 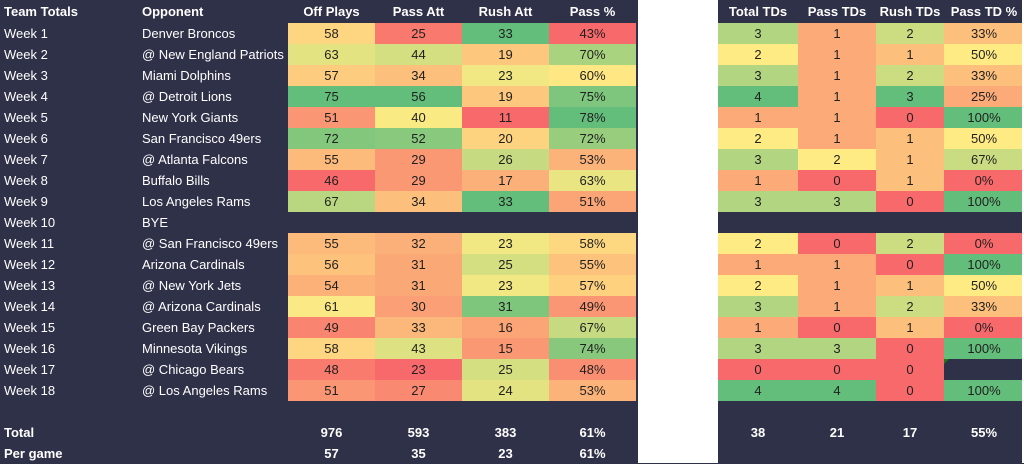 What do you see at coordinates (505, 180) in the screenshot?
I see `rush-att-value: 17` at bounding box center [505, 180].